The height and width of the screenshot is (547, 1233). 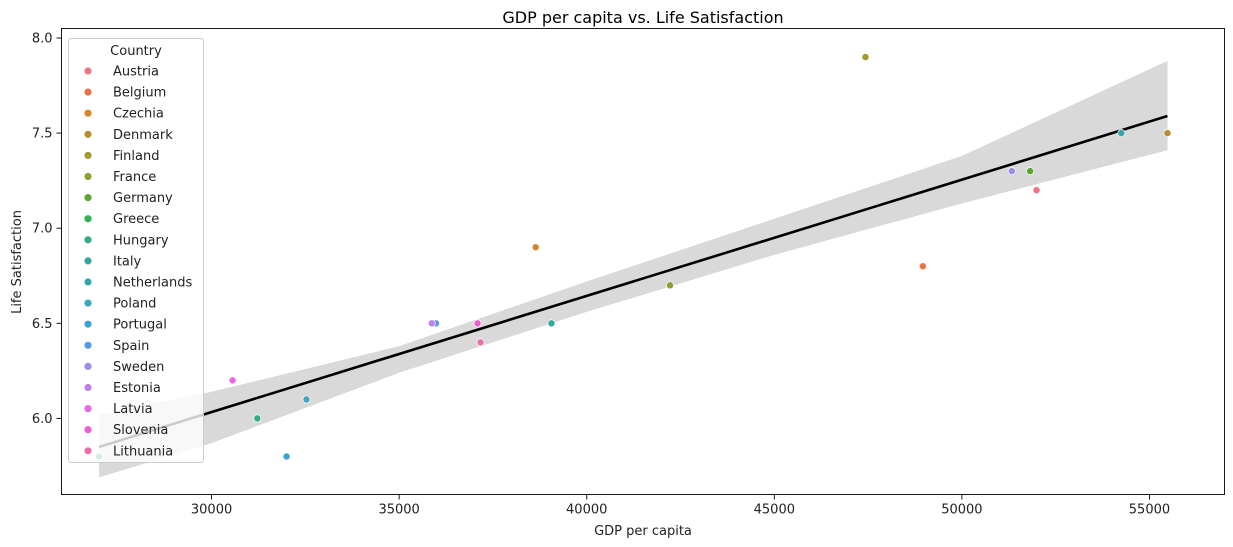 I want to click on legend-title: Country, so click(x=136, y=51).